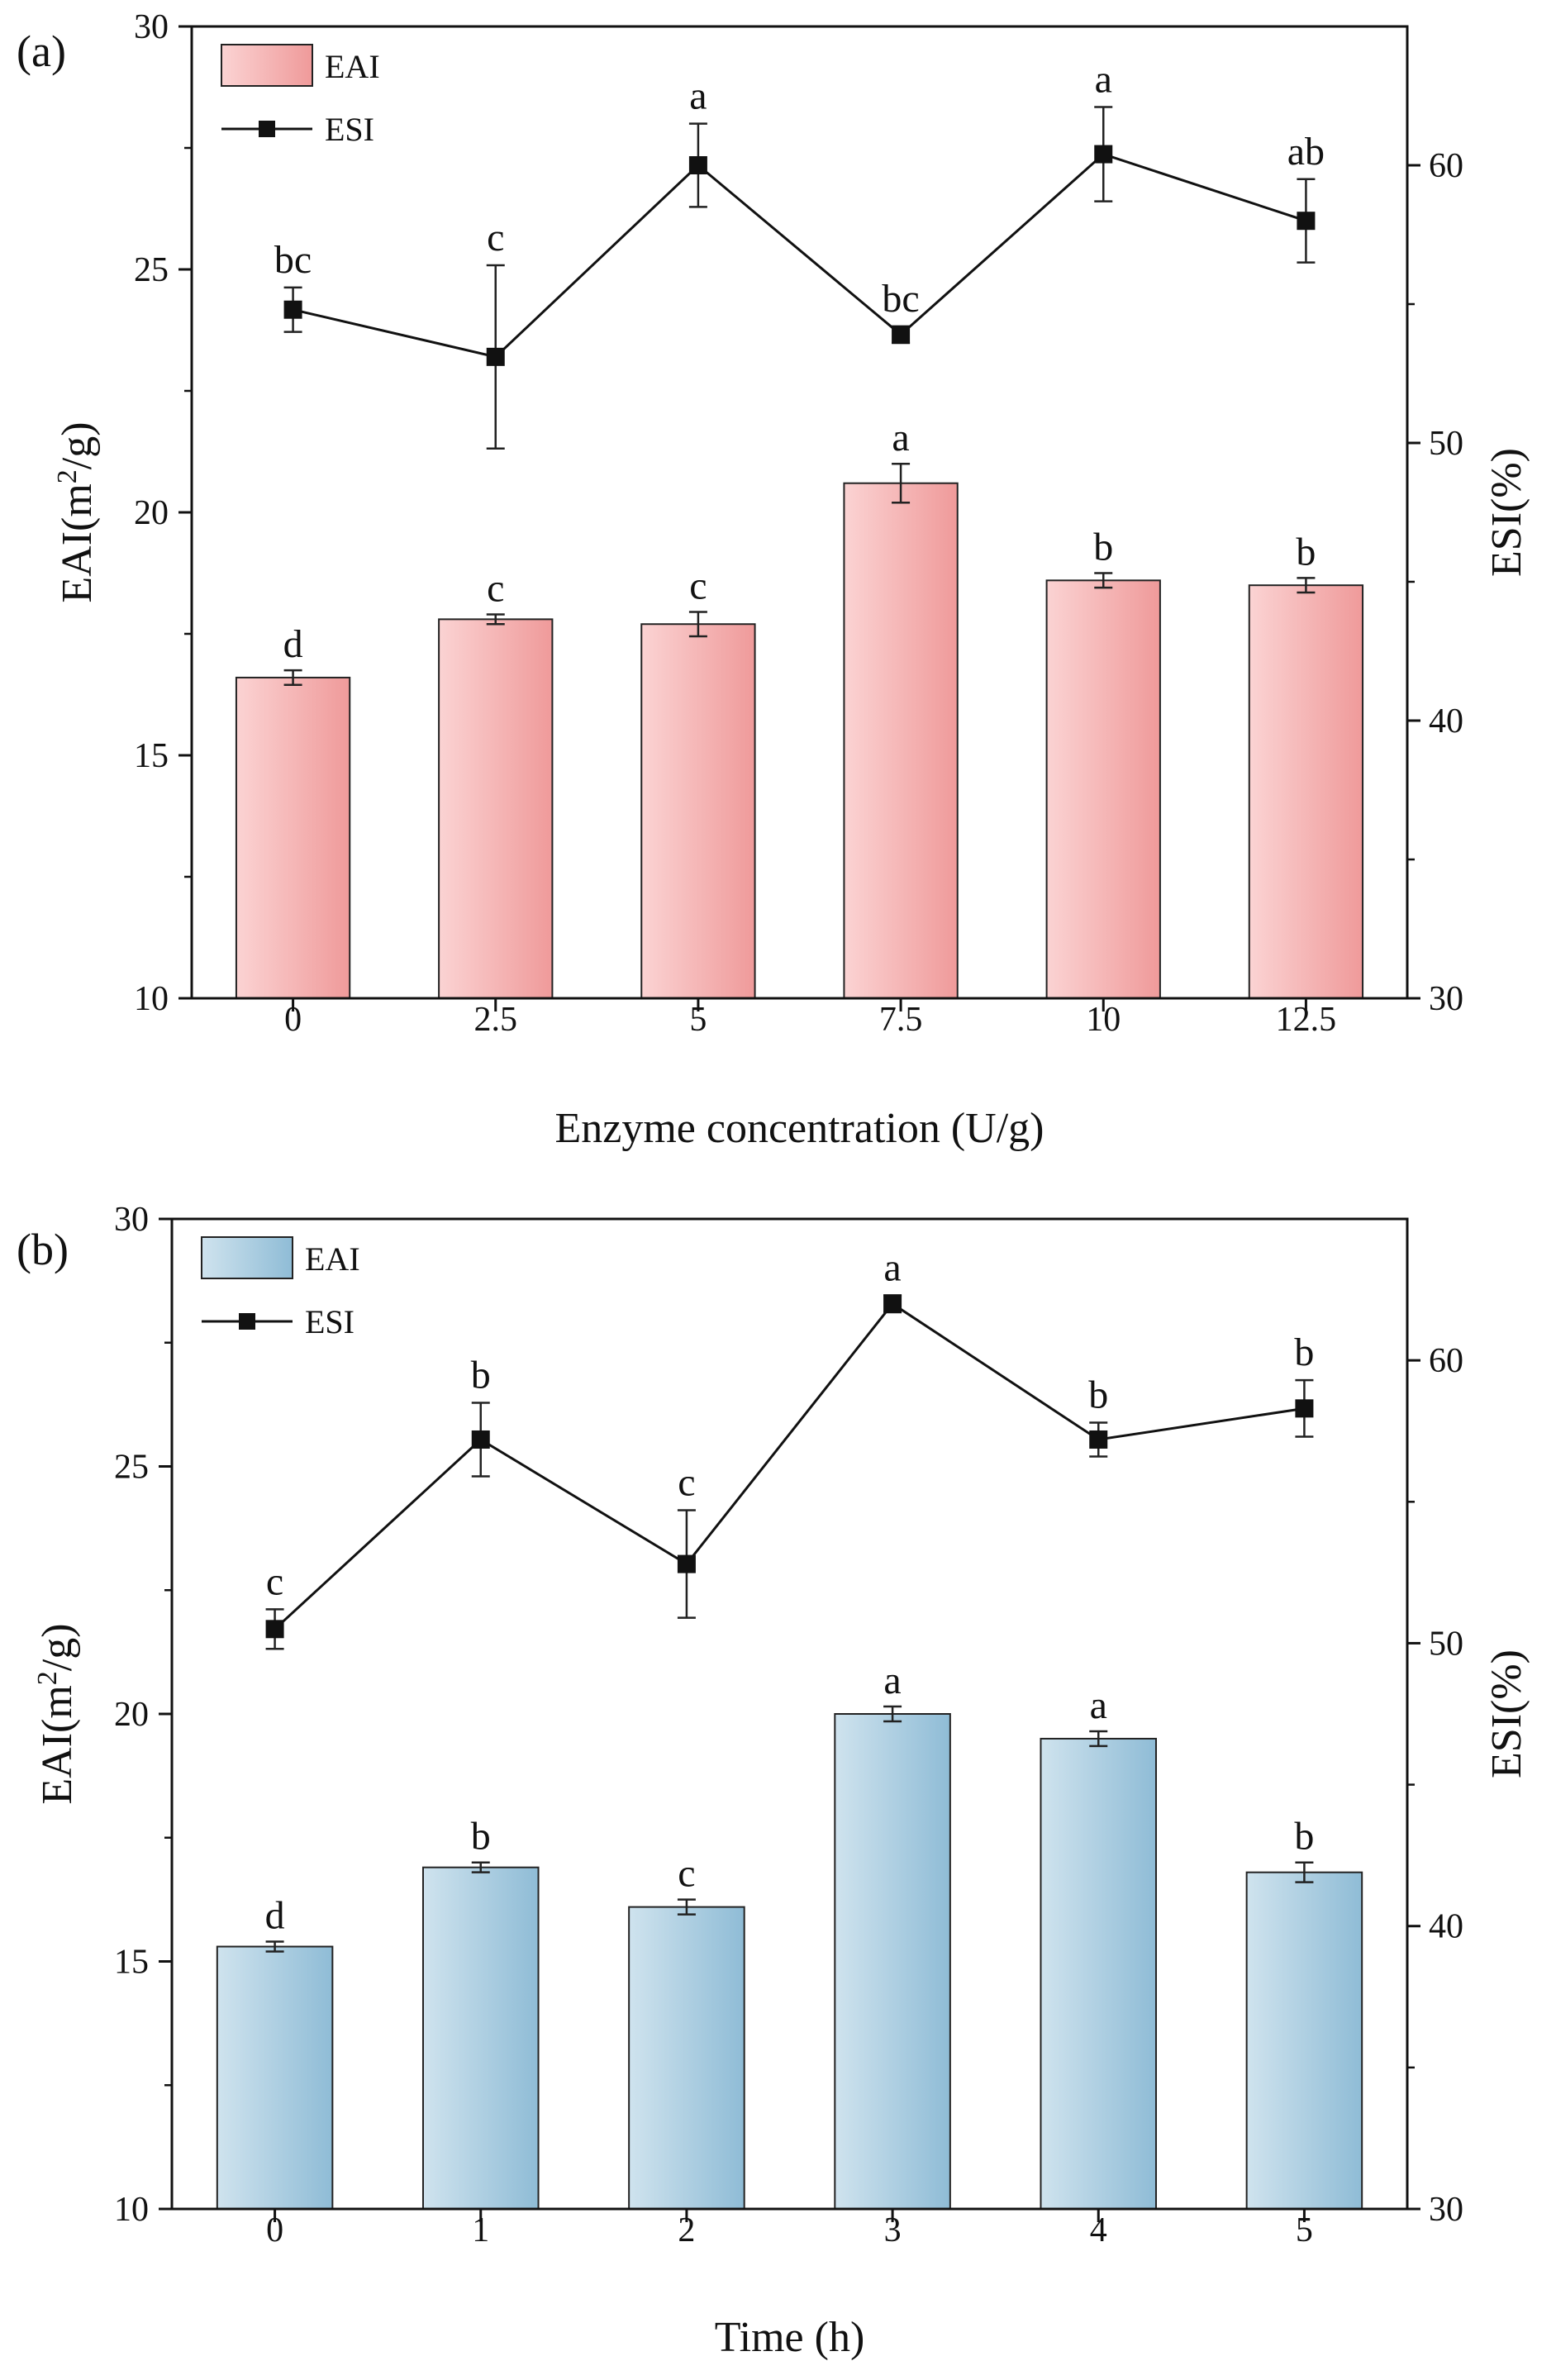  I want to click on esi-line, so click(789, 1466).